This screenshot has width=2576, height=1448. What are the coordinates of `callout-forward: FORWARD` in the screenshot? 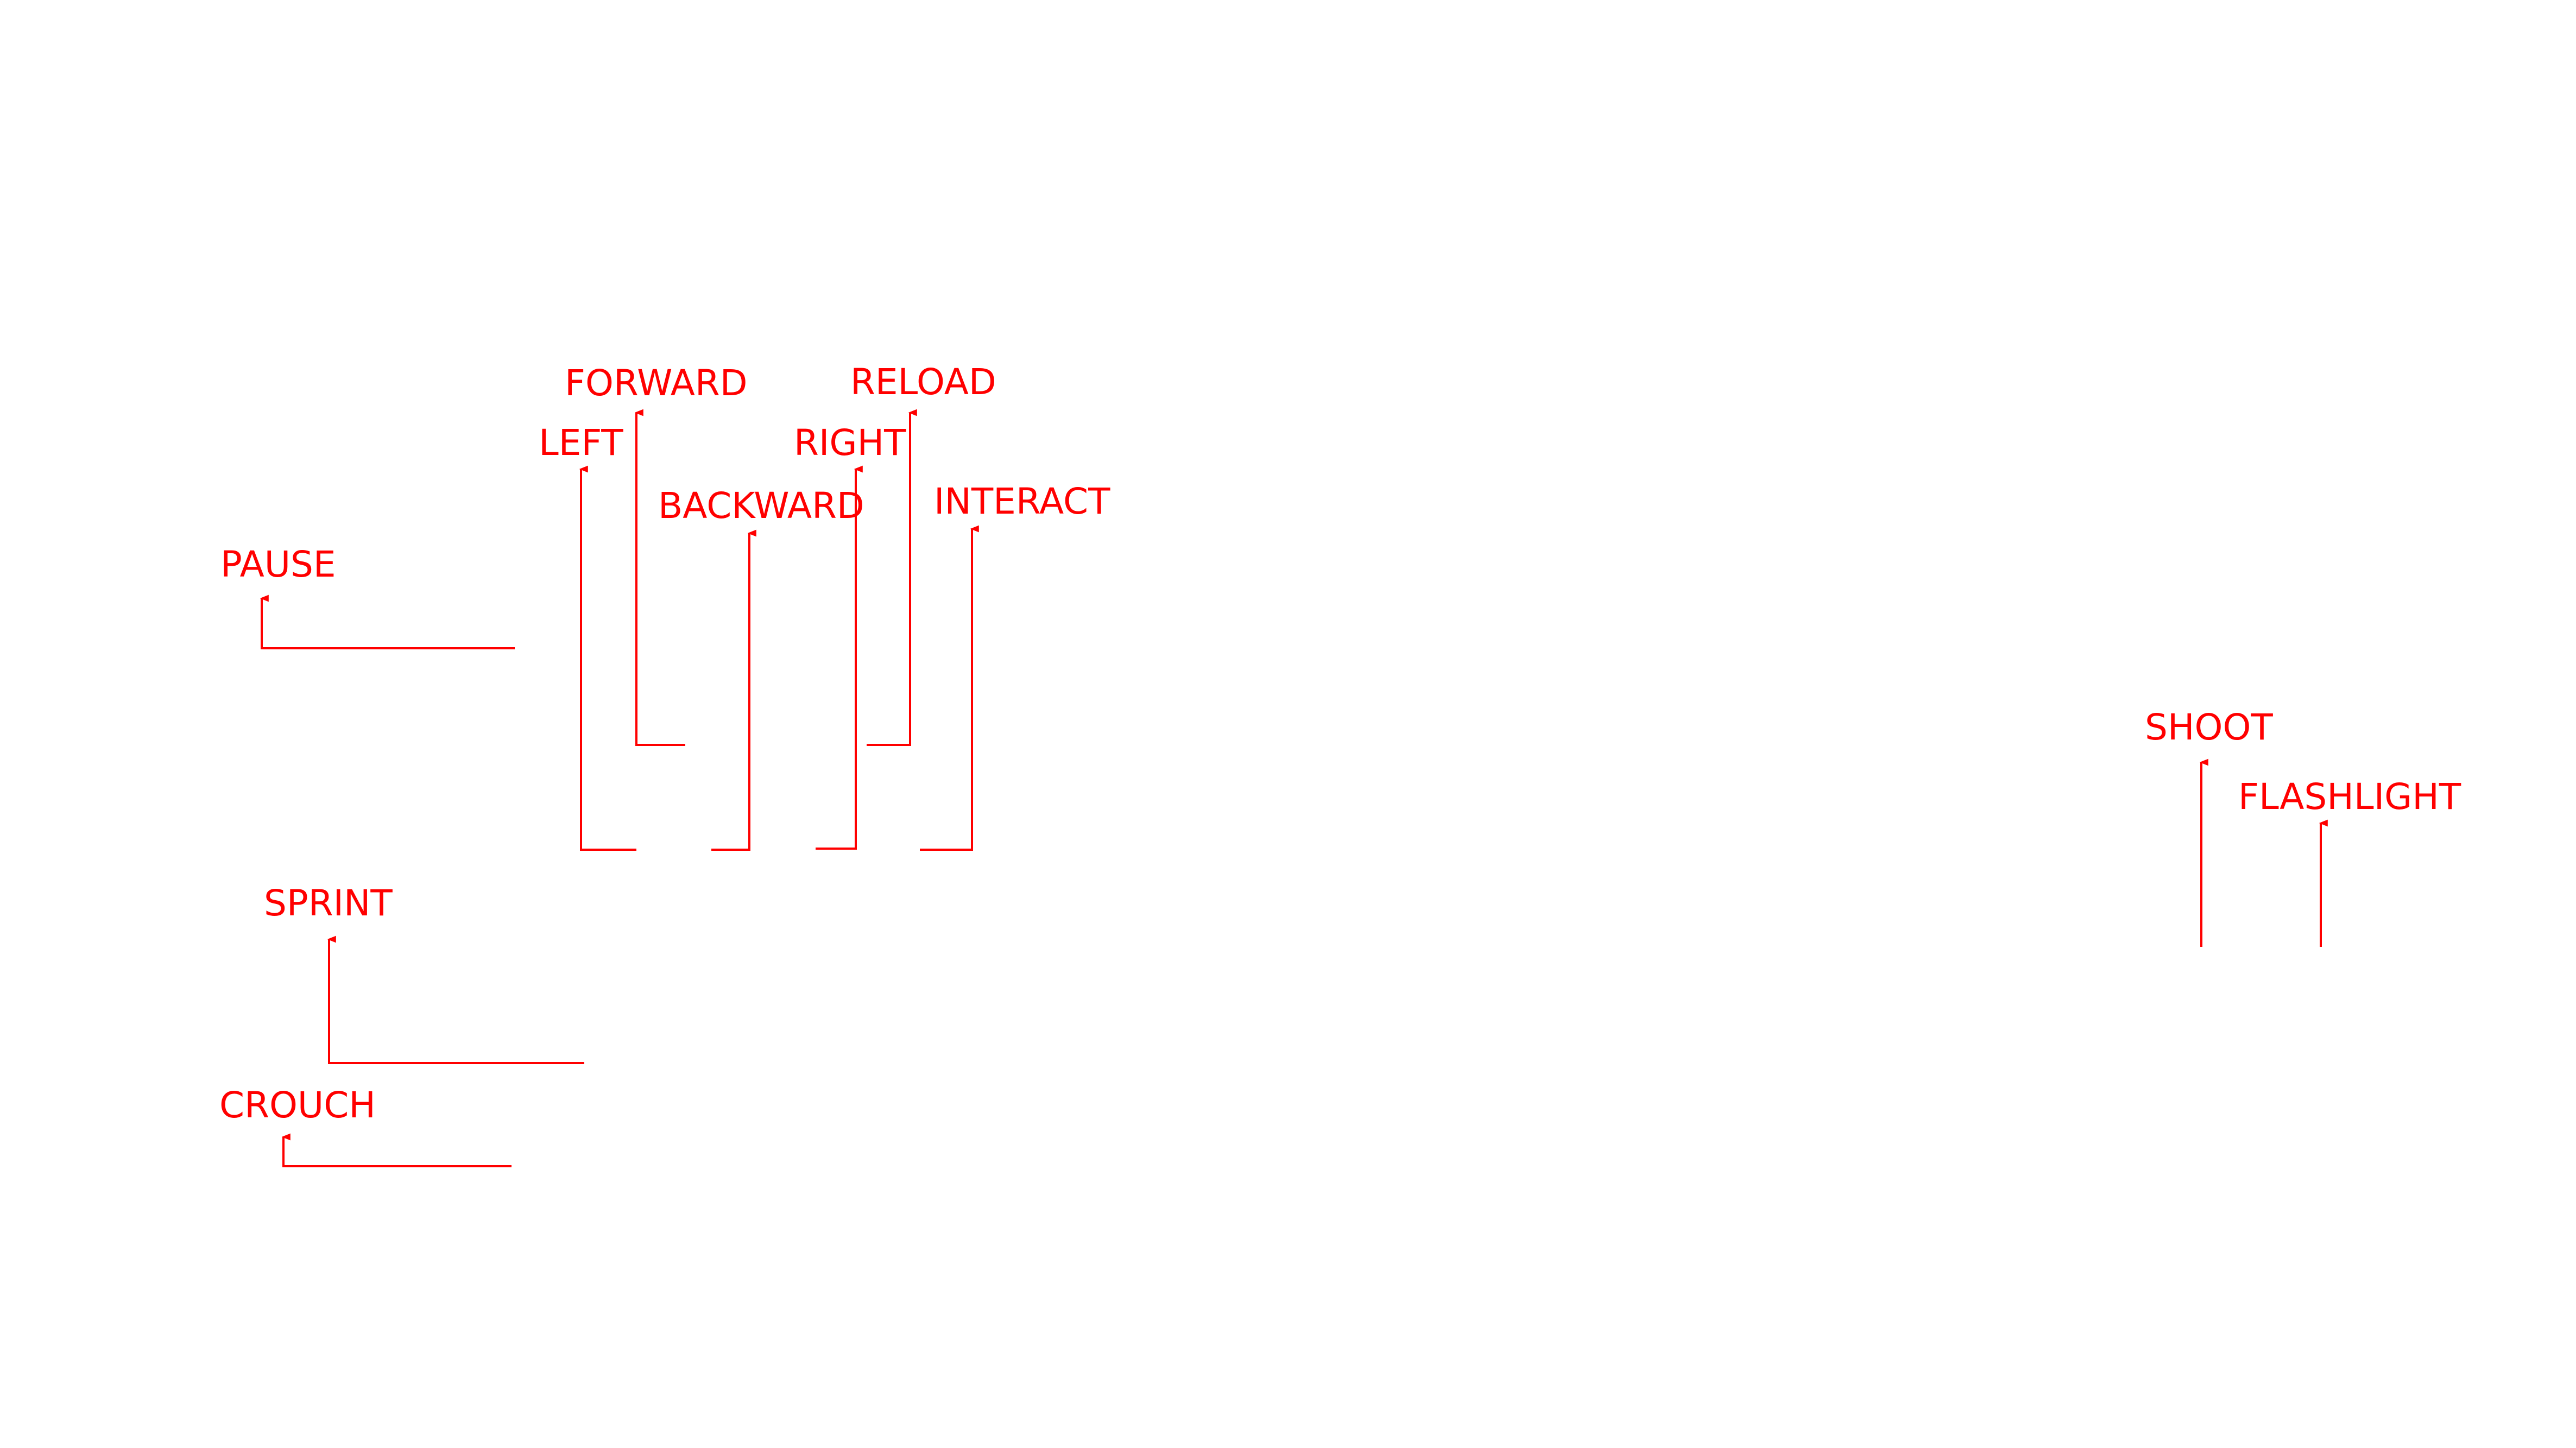 It's located at (657, 554).